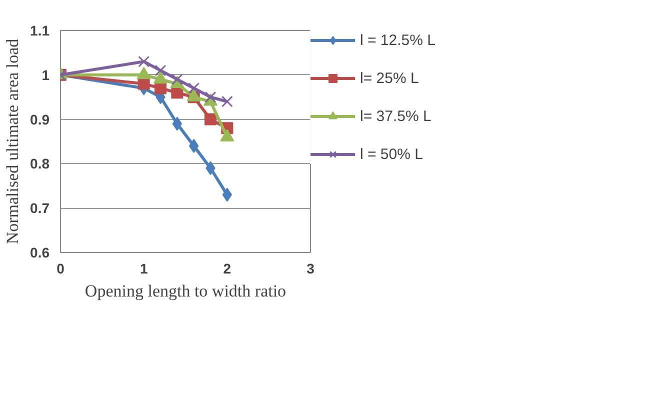  What do you see at coordinates (40, 208) in the screenshot?
I see `y-tick-label: 0.7` at bounding box center [40, 208].